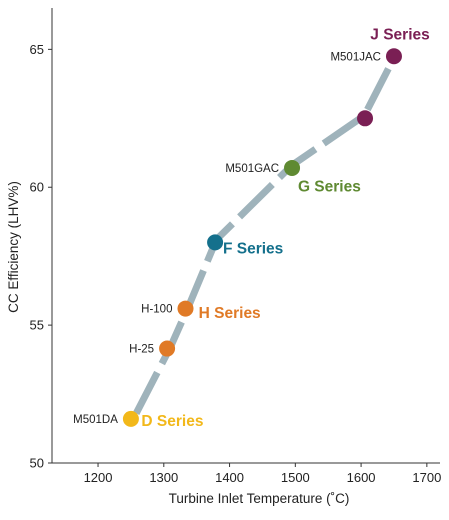 The image size is (449, 520). I want to click on x-tick-label: 1600, so click(361, 477).